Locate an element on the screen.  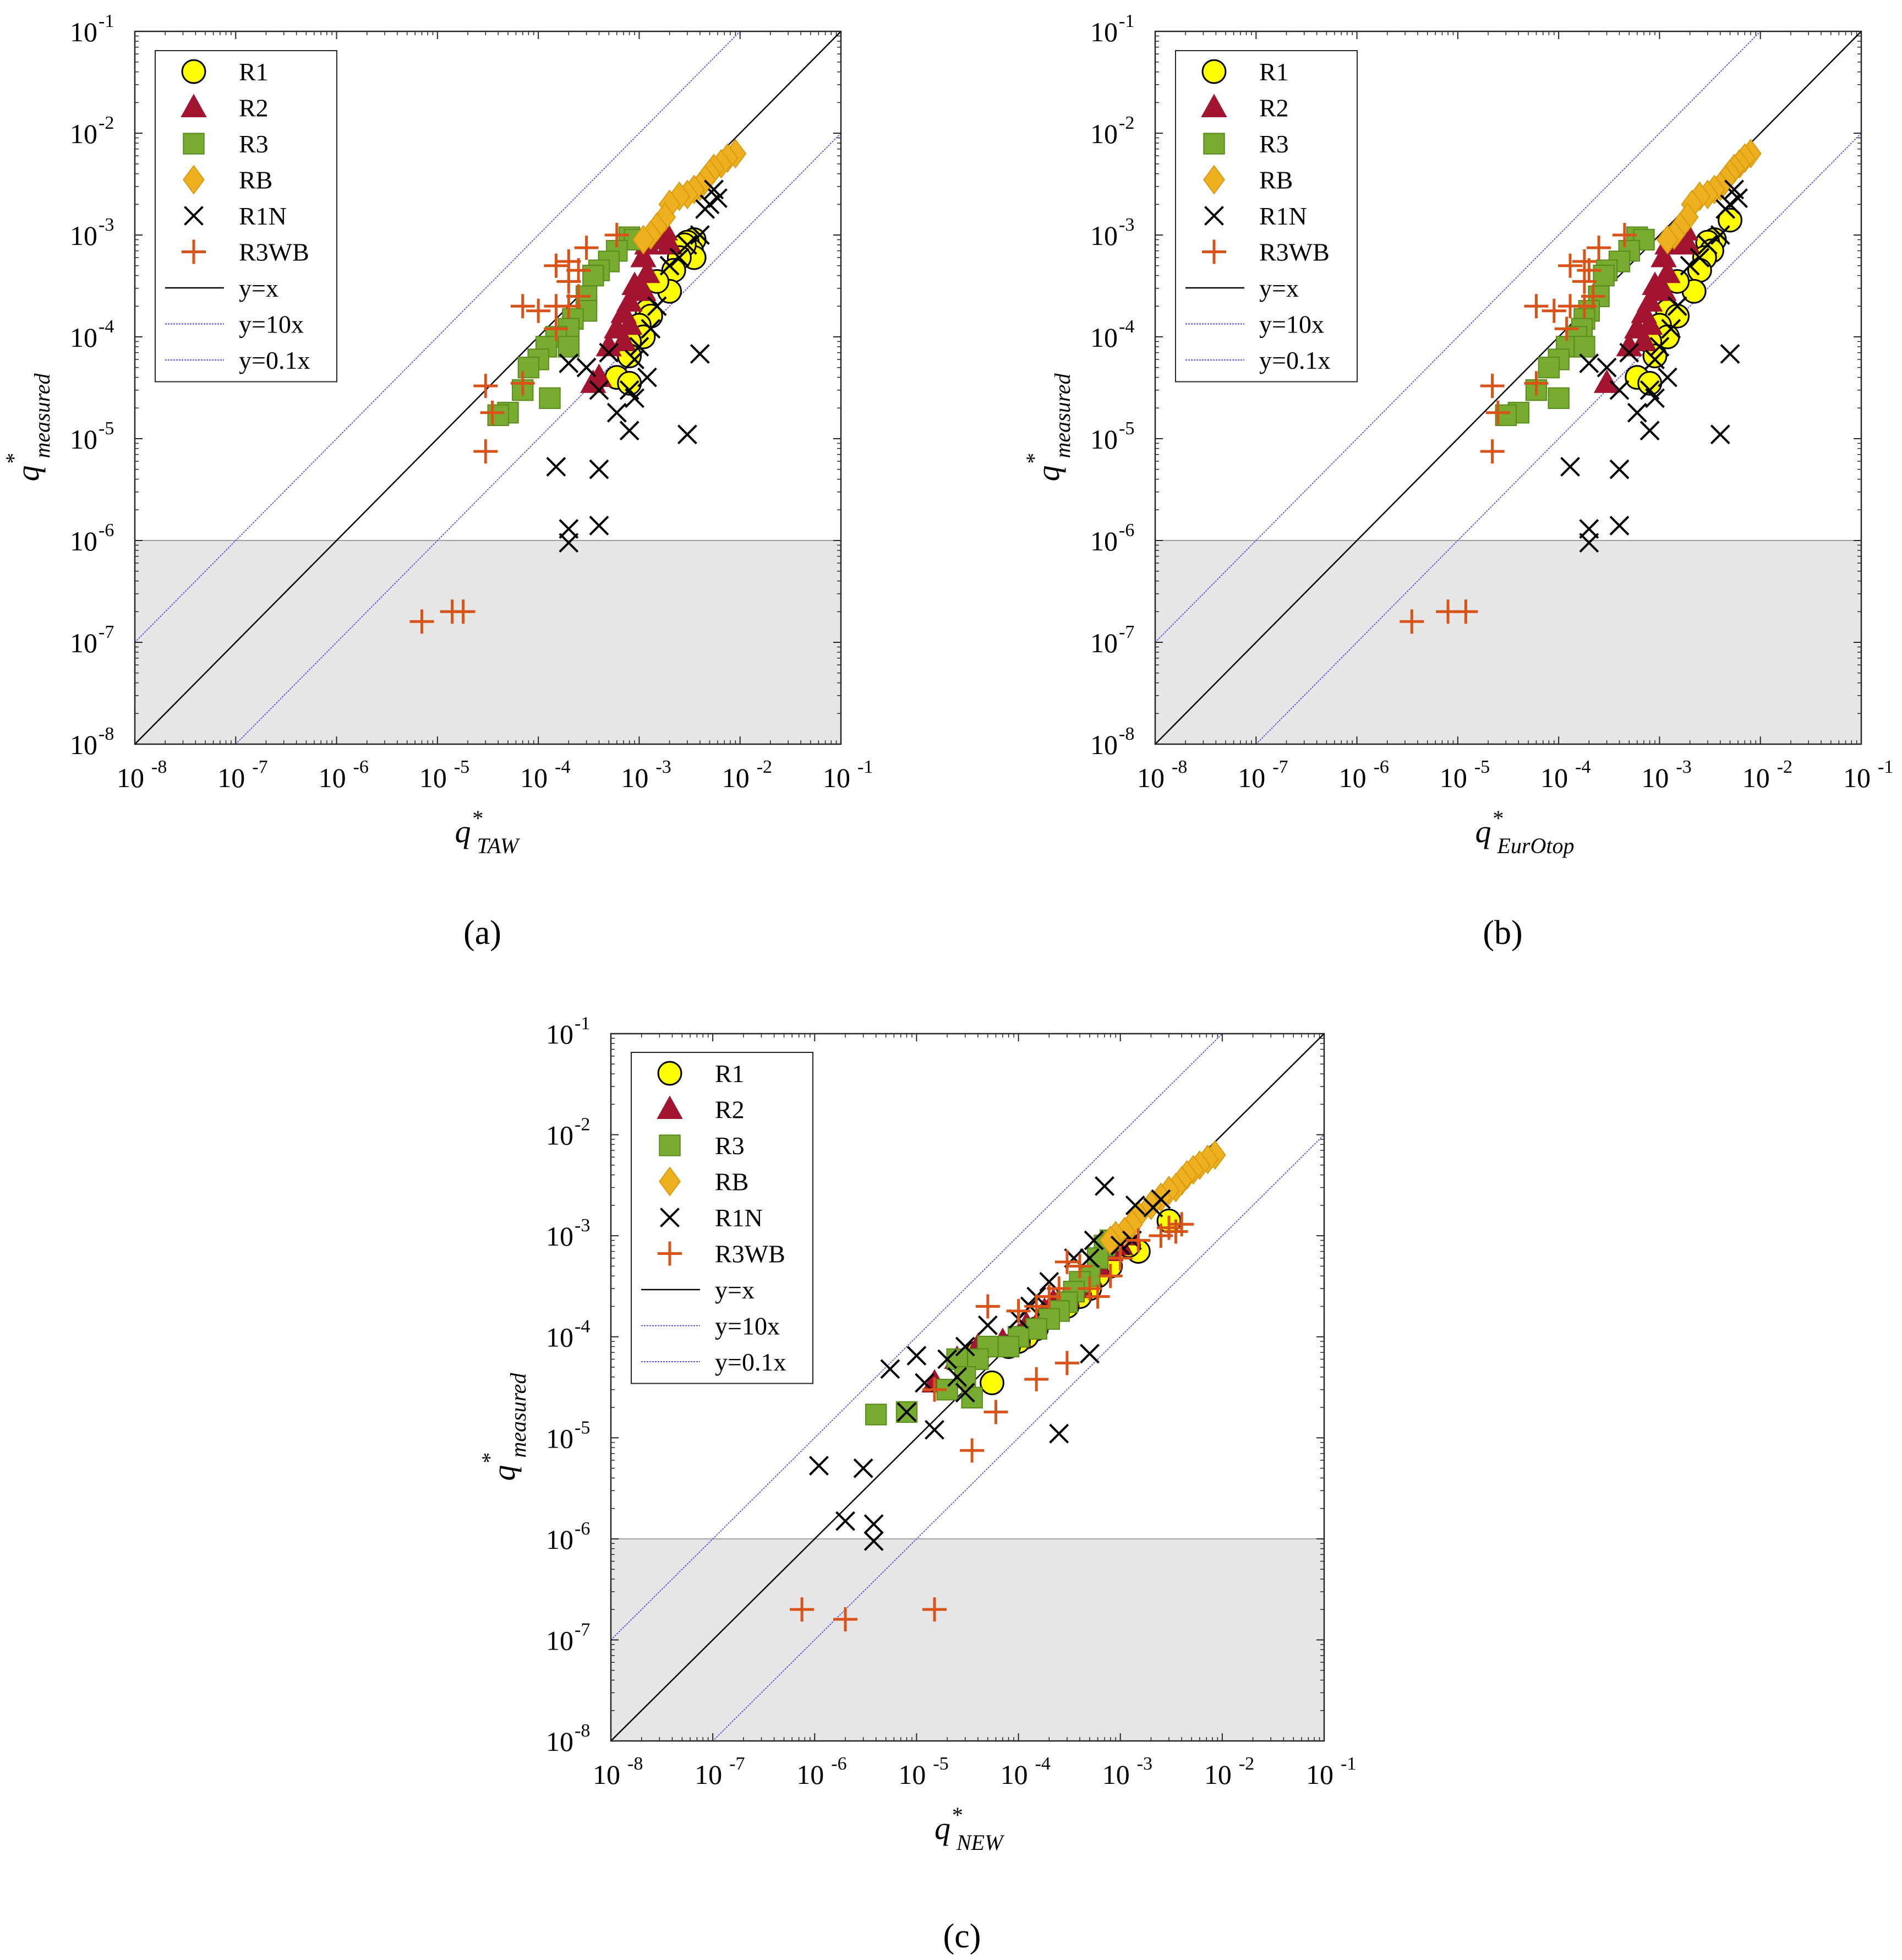
legend-label: R3WB is located at coordinates (274, 252).